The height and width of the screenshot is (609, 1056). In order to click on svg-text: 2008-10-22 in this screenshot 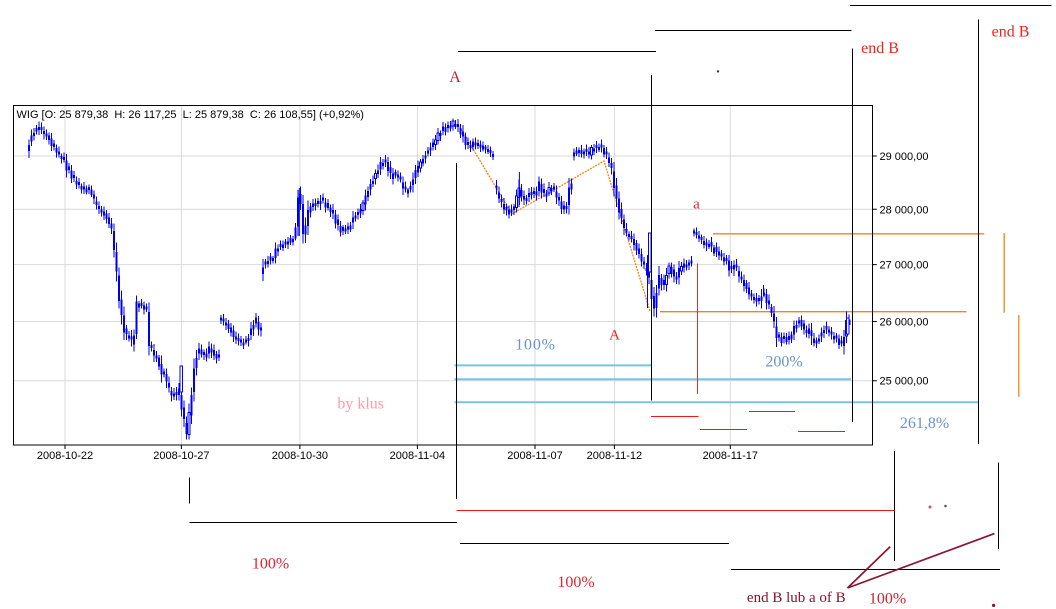, I will do `click(65, 456)`.